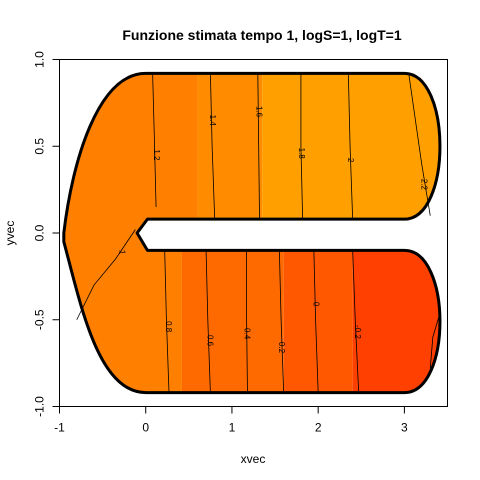 The height and width of the screenshot is (480, 480). What do you see at coordinates (357, 332) in the screenshot?
I see `lower-contour-label-6: -0.2` at bounding box center [357, 332].